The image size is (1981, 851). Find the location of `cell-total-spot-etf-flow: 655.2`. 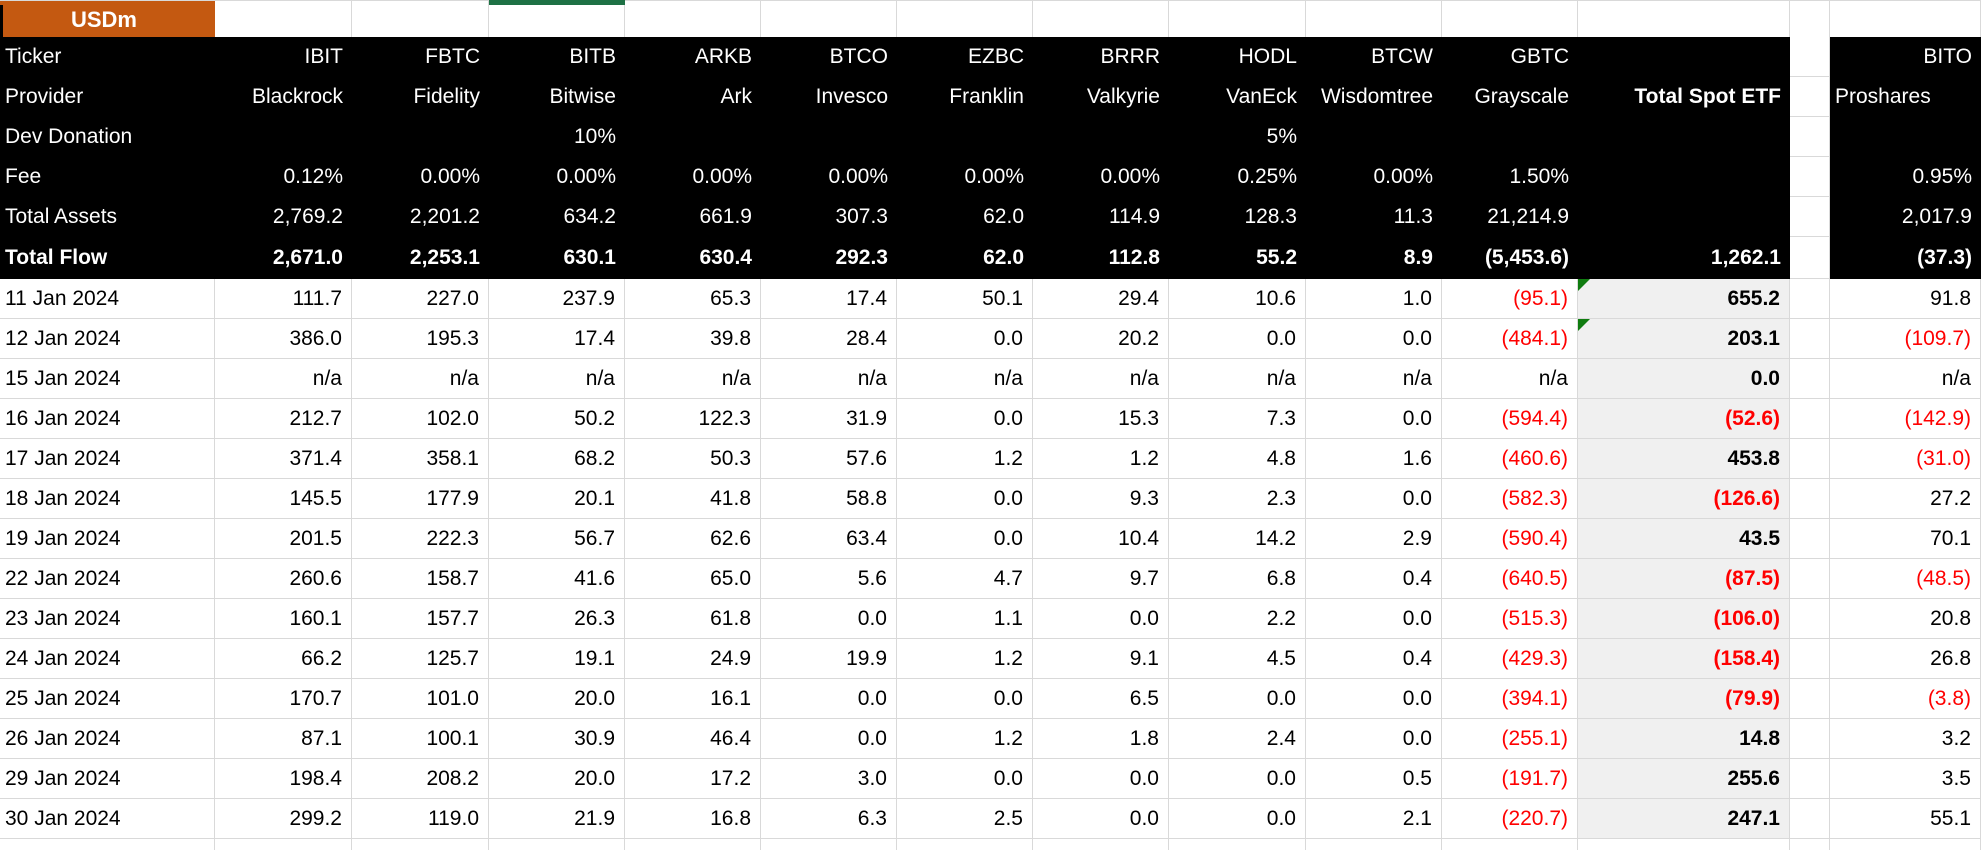

cell-total-spot-etf-flow: 655.2 is located at coordinates (1684, 299).